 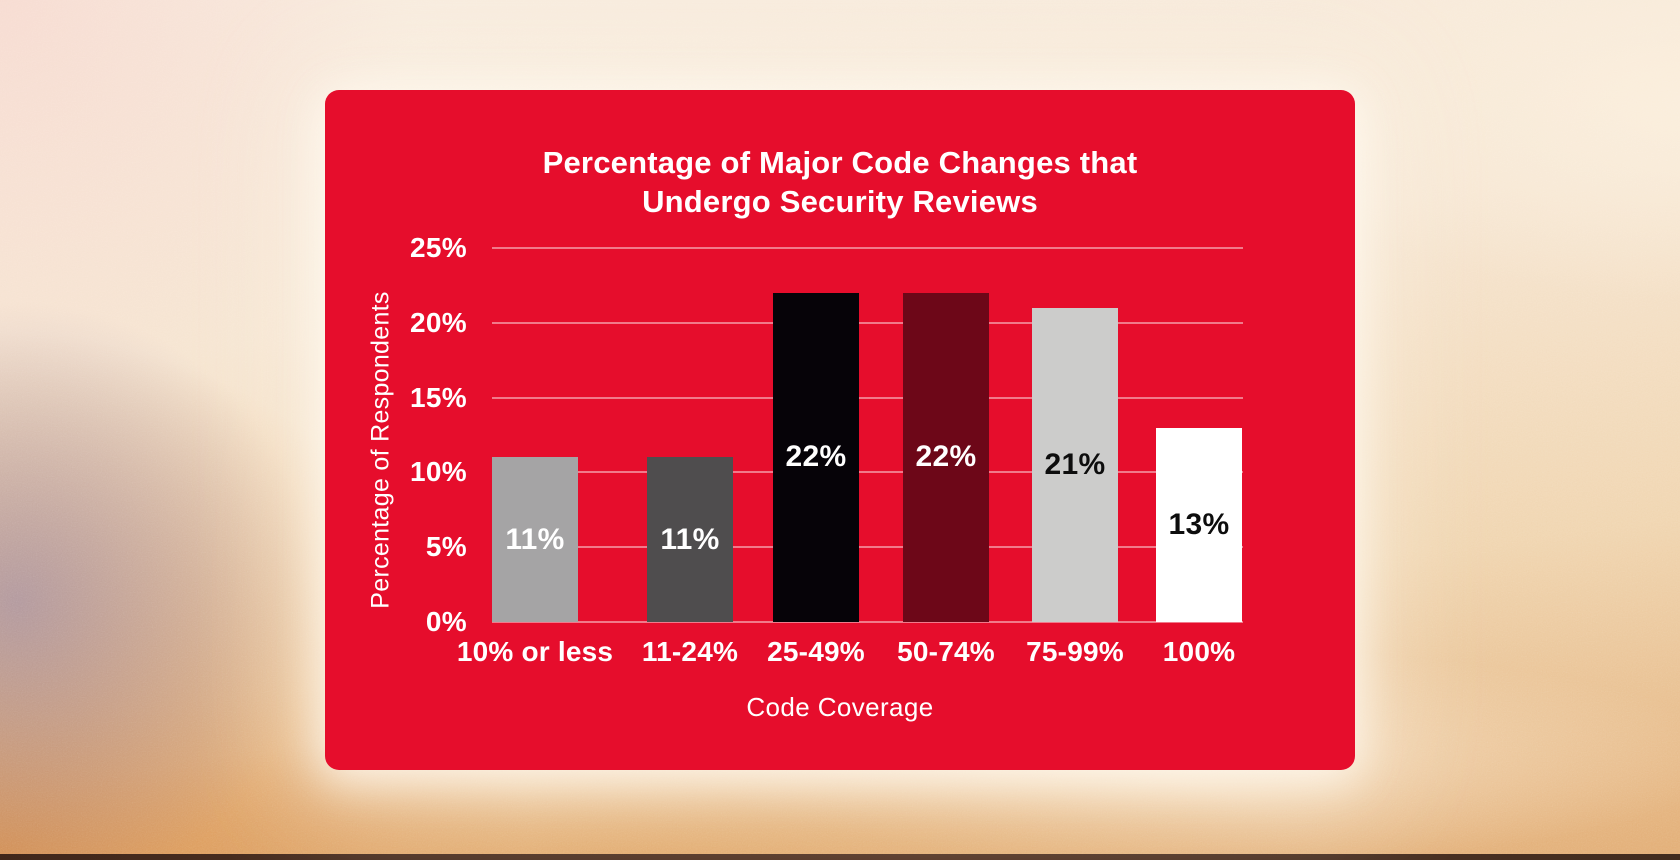 What do you see at coordinates (438, 322) in the screenshot?
I see `y-tick-label: 20%` at bounding box center [438, 322].